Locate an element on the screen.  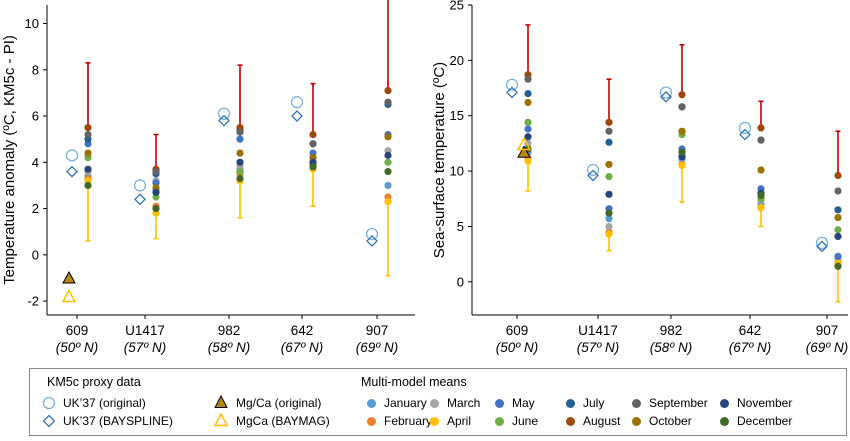
point-march is located at coordinates (609, 226).